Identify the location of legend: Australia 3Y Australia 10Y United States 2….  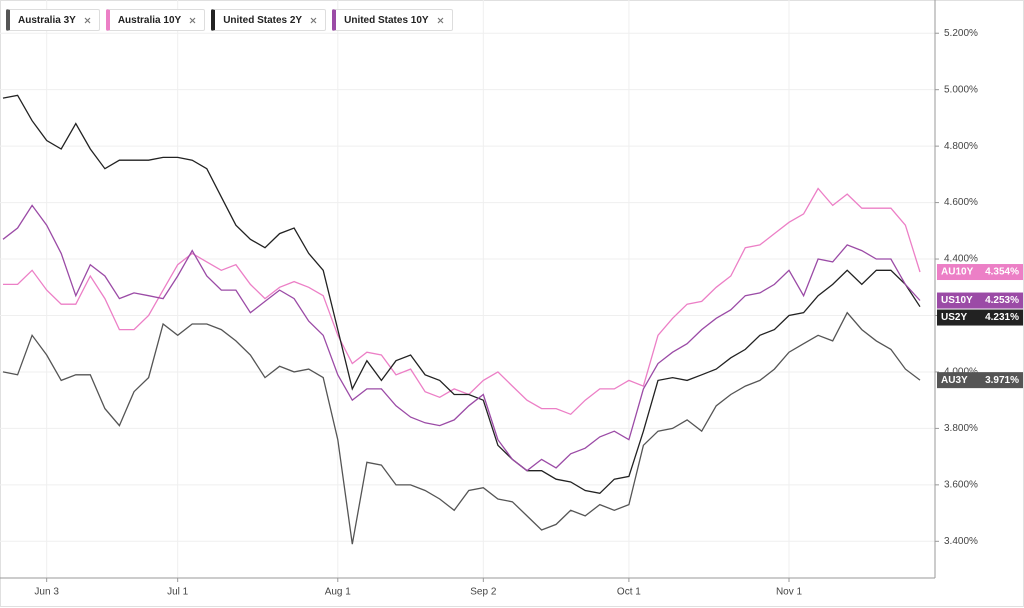
(229, 20).